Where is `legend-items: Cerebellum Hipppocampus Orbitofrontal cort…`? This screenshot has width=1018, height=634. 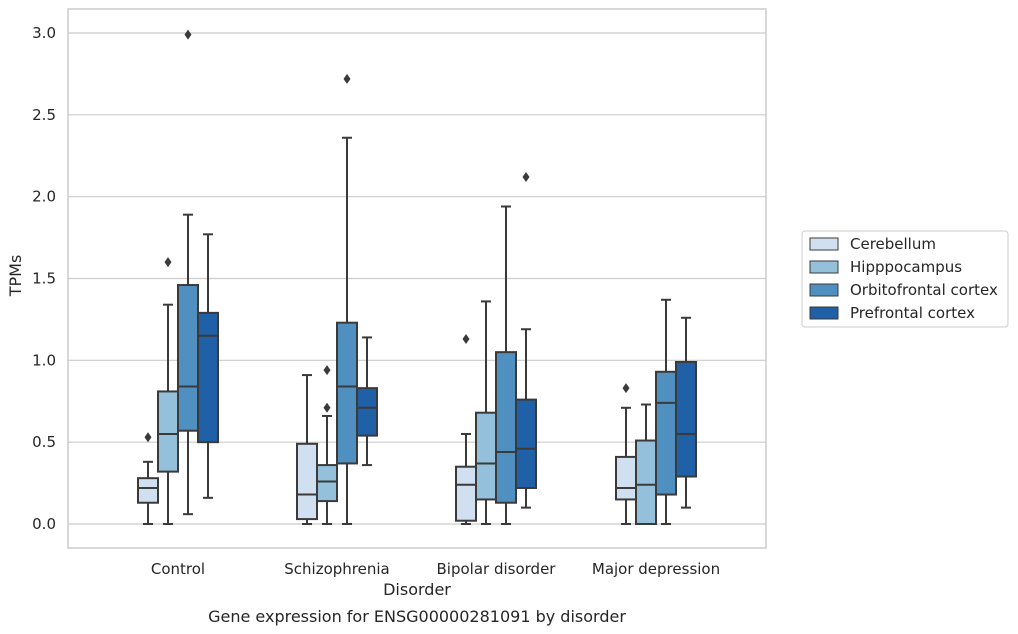
legend-items: Cerebellum Hipppocampus Orbitofrontal cort… is located at coordinates (903, 278).